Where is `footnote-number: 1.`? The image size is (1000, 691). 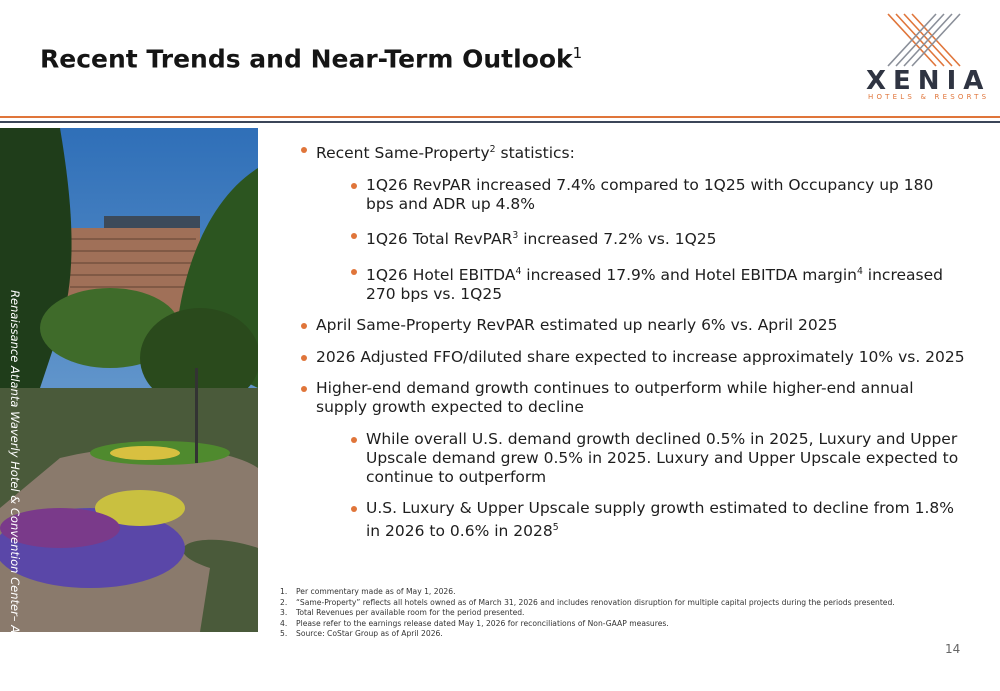
footnote-number: 1. is located at coordinates (284, 591).